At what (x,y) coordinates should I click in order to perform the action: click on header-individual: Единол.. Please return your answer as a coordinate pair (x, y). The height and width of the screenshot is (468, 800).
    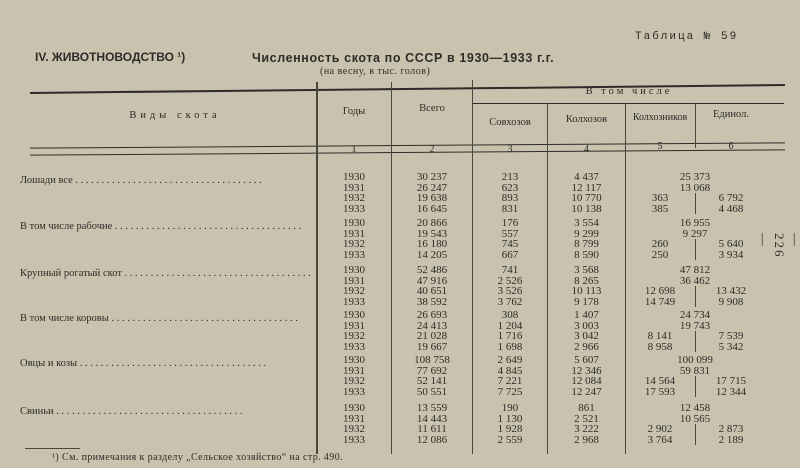
    Looking at the image, I should click on (731, 114).